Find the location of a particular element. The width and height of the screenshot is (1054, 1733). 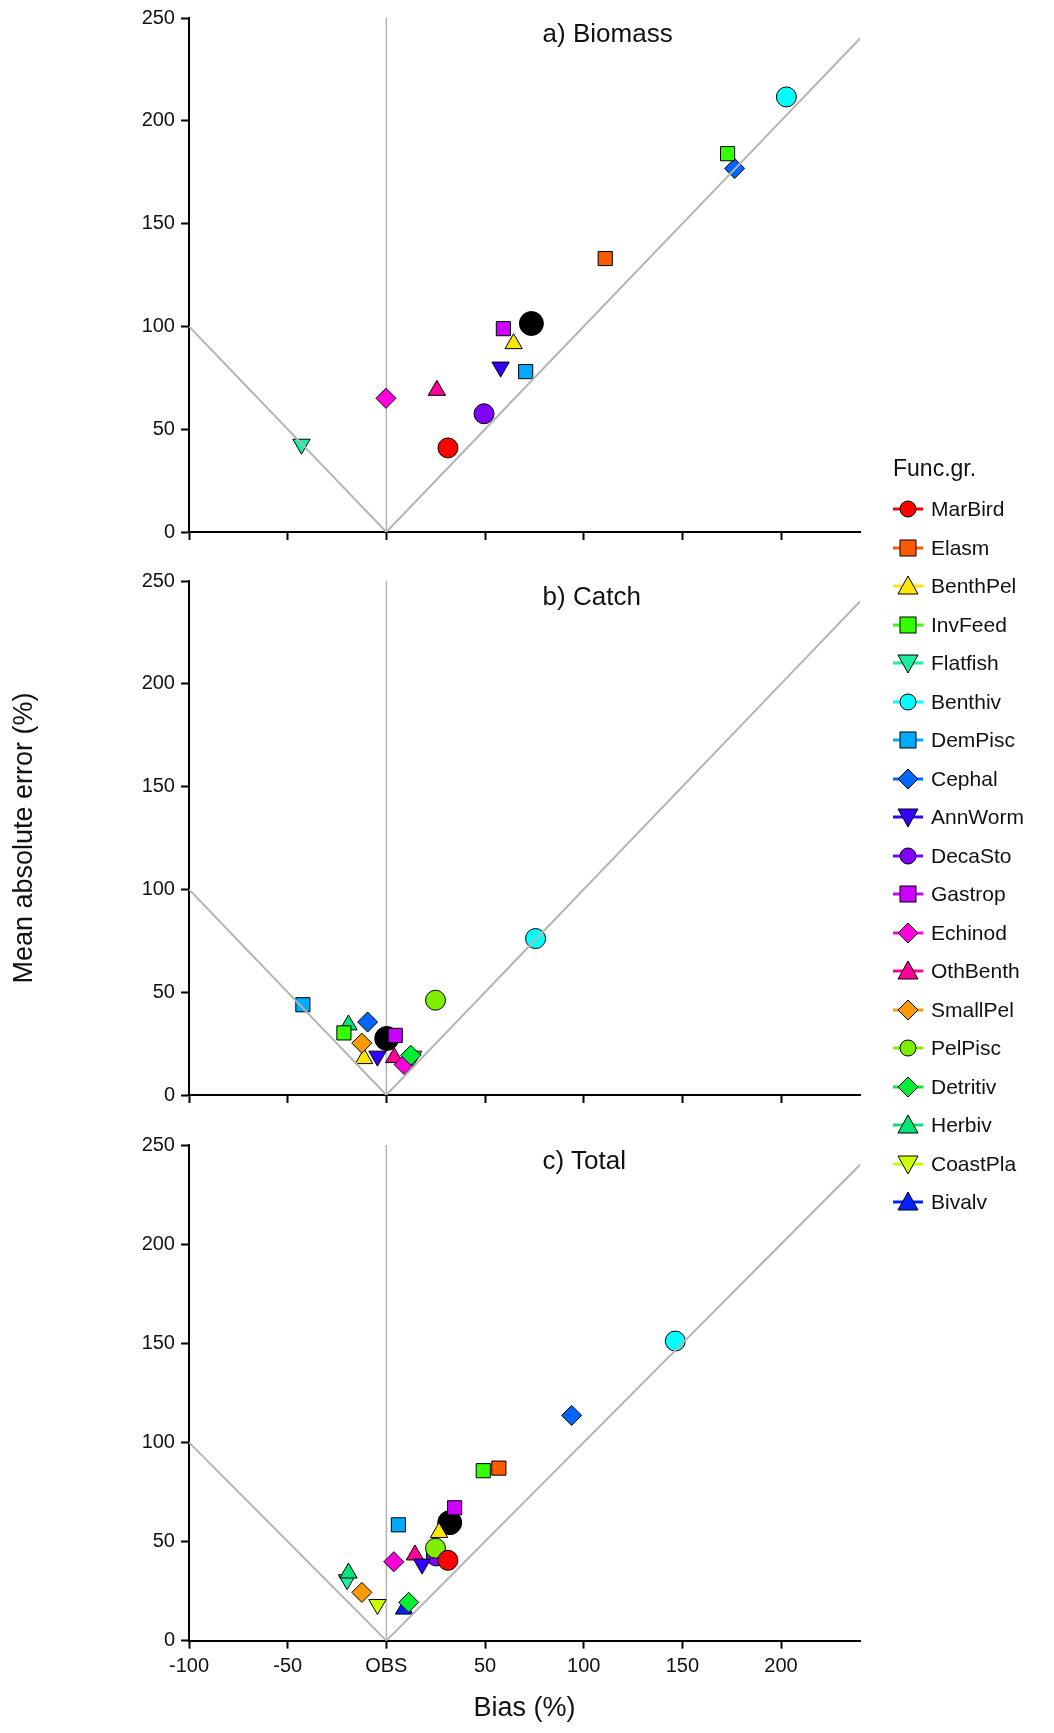

legend-label: Flatfish is located at coordinates (965, 663).